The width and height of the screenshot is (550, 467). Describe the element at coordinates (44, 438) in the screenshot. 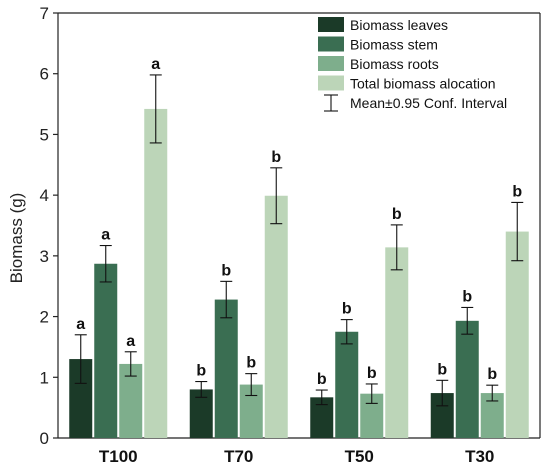

I see `y-tick-label: 0` at that location.